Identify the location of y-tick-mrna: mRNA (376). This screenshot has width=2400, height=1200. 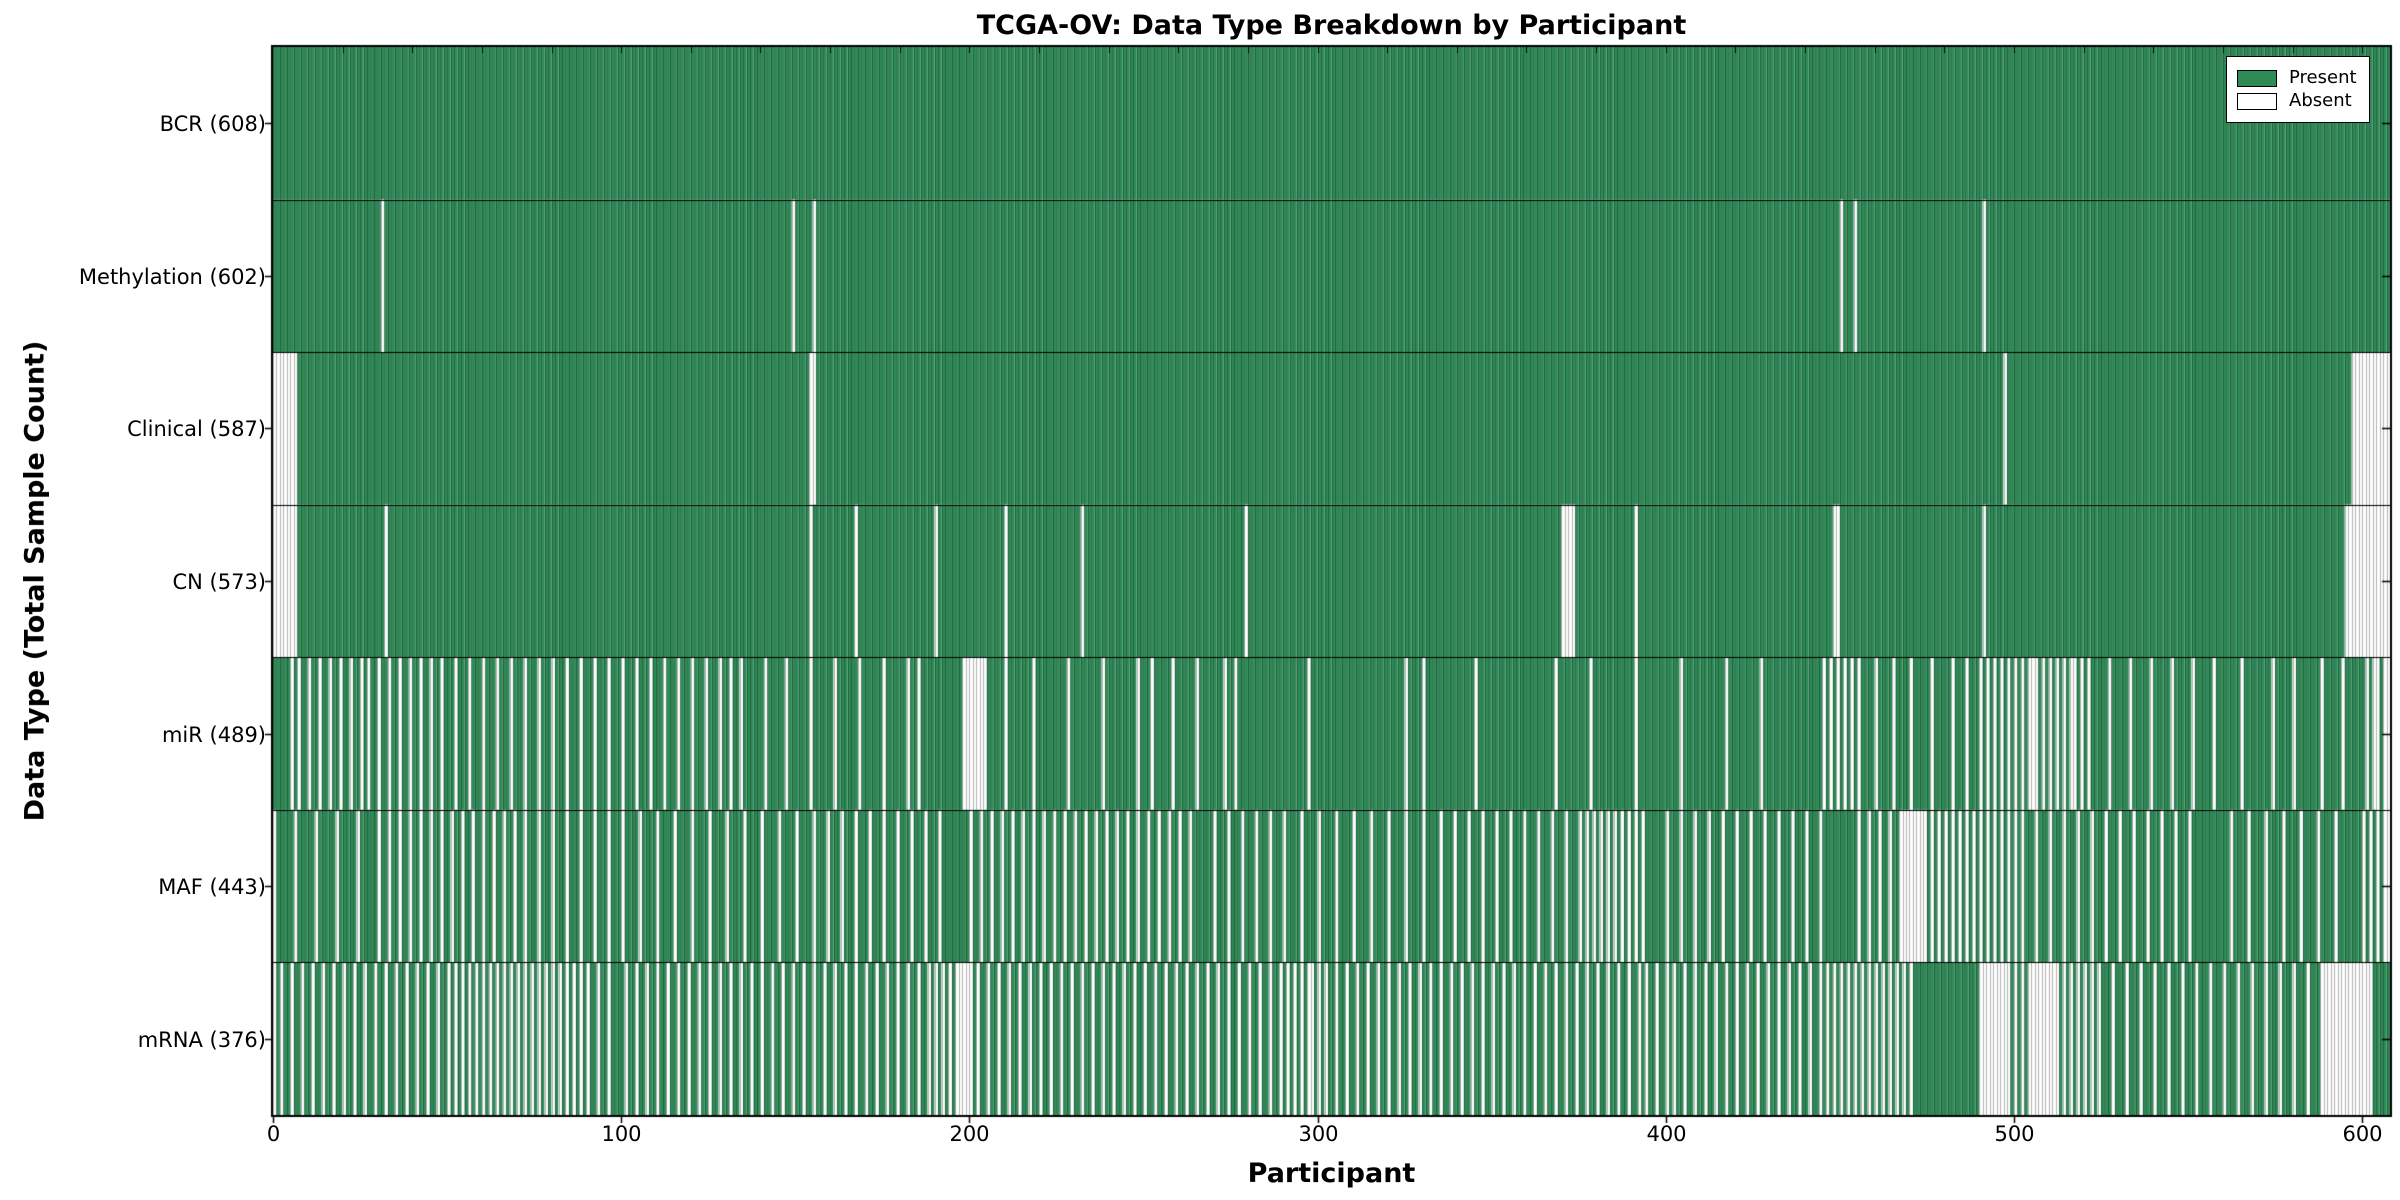
(201, 1039).